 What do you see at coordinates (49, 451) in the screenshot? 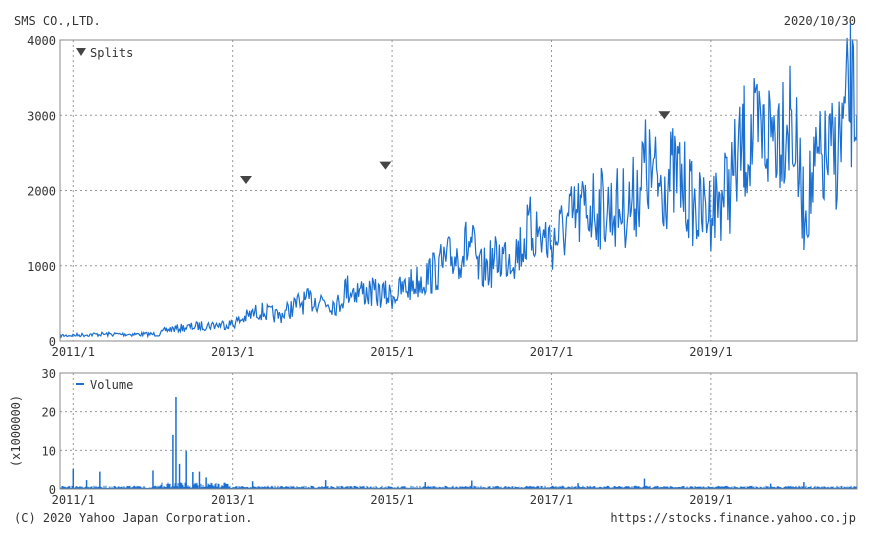
I see `y-tick-label: 10` at bounding box center [49, 451].